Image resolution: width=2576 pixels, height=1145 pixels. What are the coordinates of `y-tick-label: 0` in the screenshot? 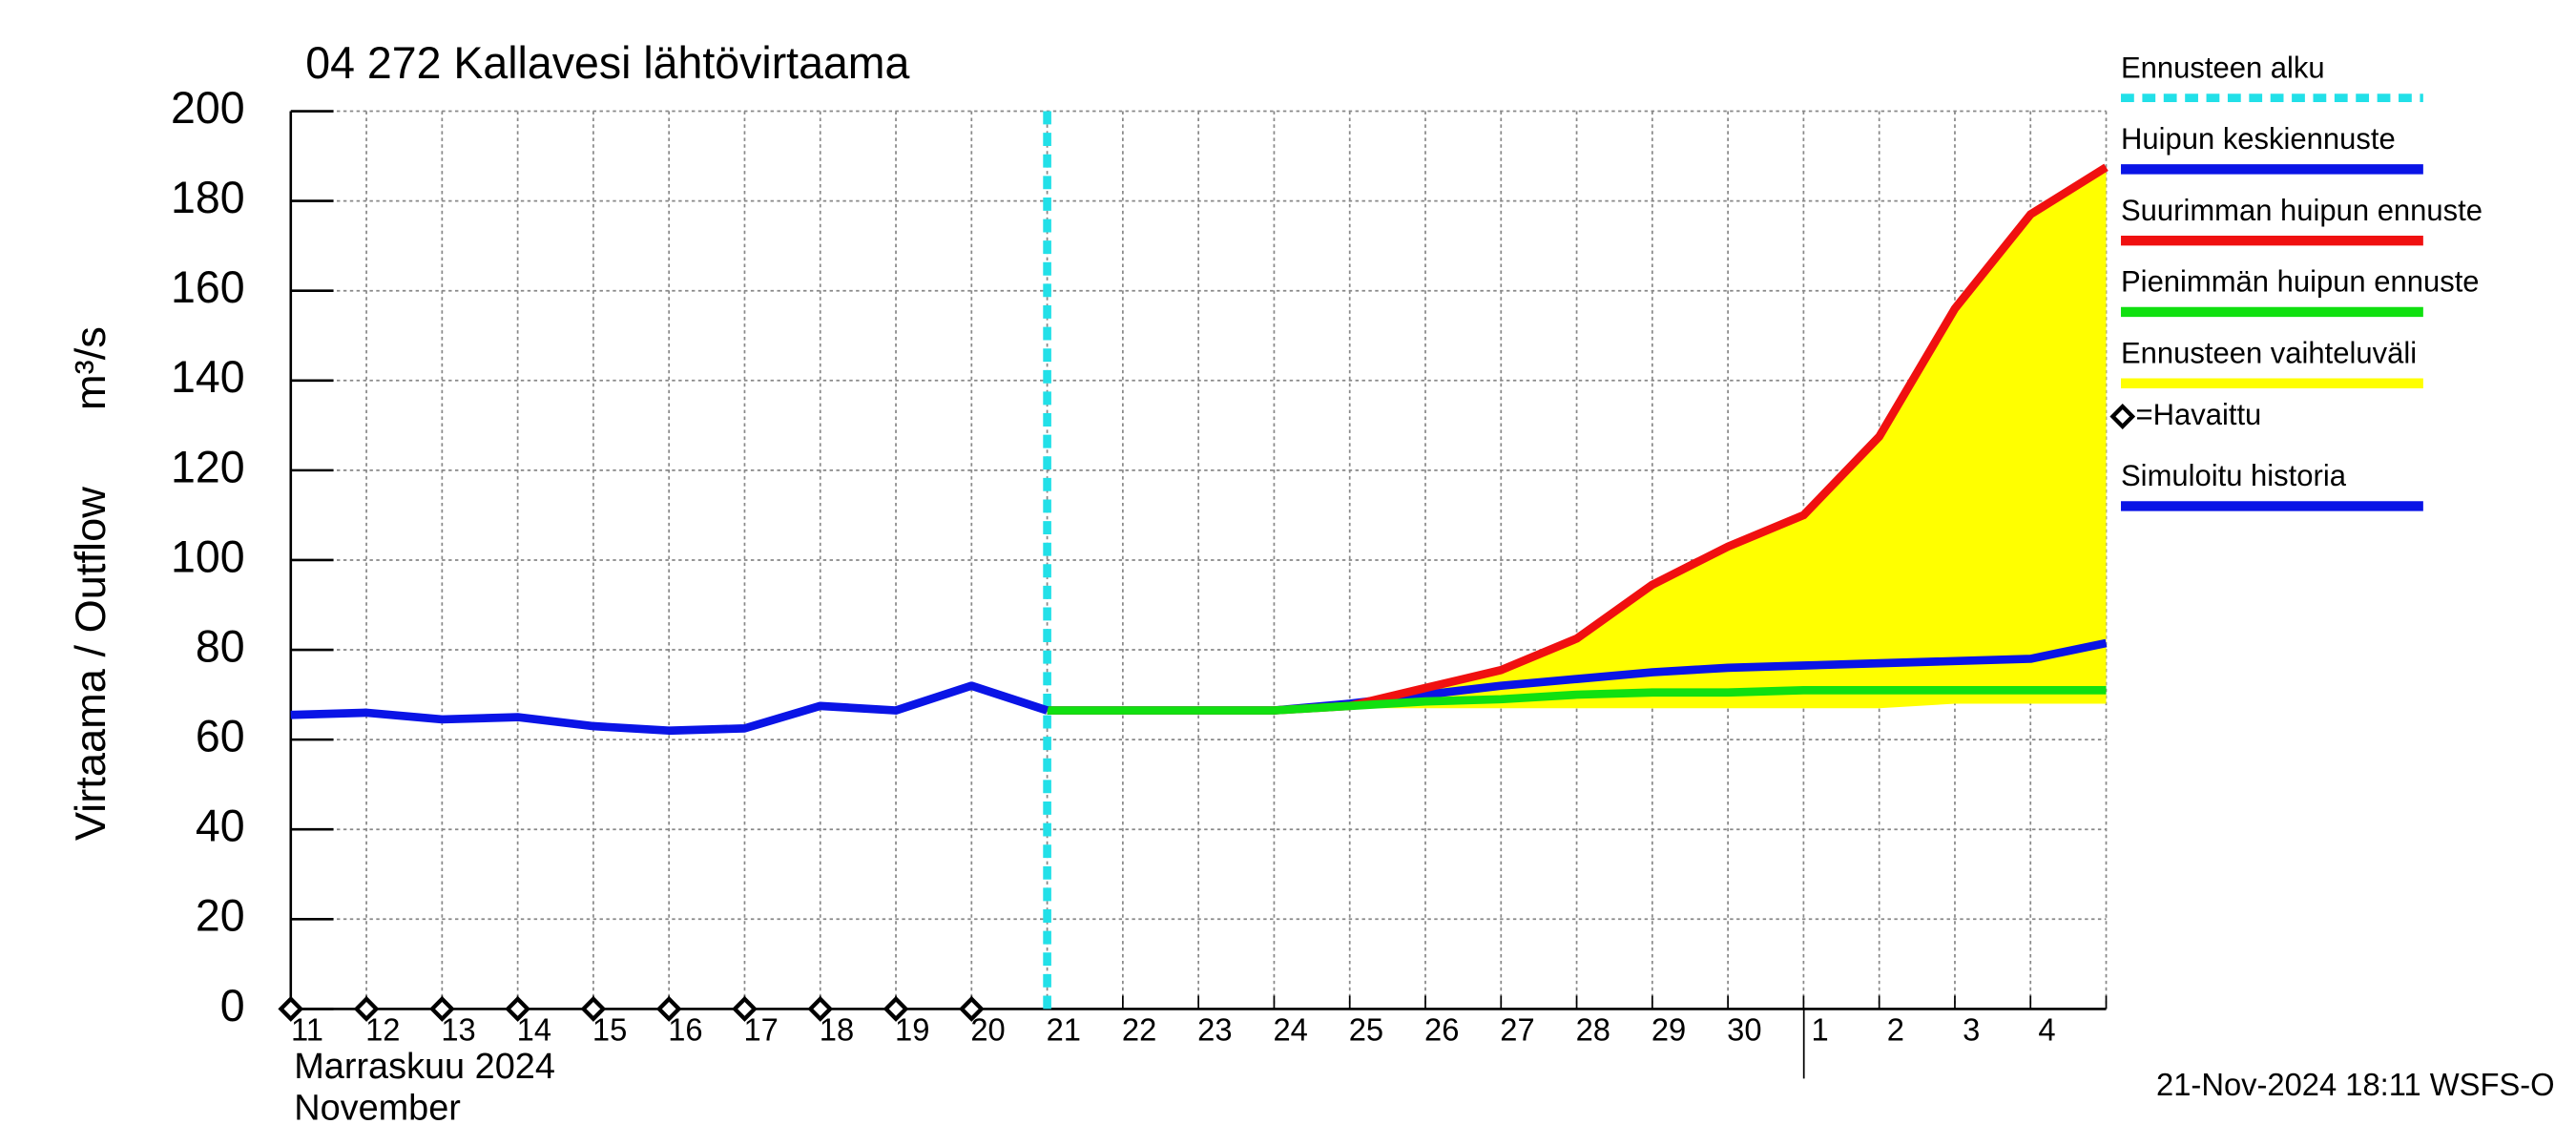 It's located at (232, 1005).